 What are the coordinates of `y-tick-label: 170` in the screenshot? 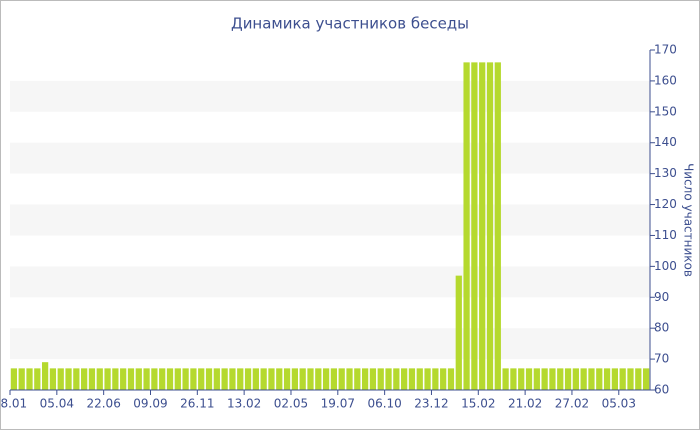 It's located at (665, 50).